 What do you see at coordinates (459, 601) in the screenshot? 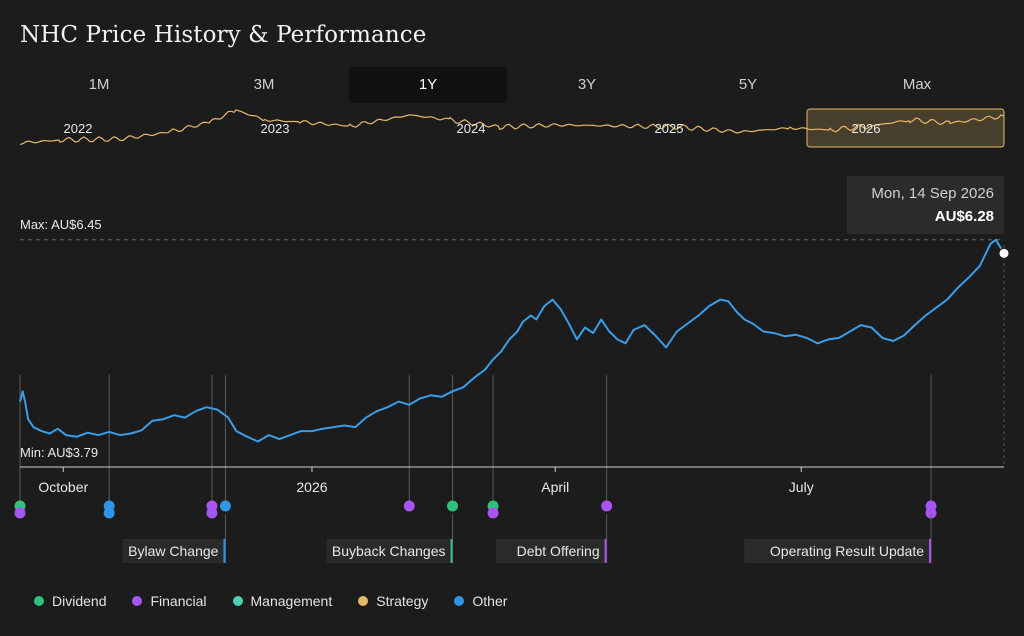
I see `other-dot-icon` at bounding box center [459, 601].